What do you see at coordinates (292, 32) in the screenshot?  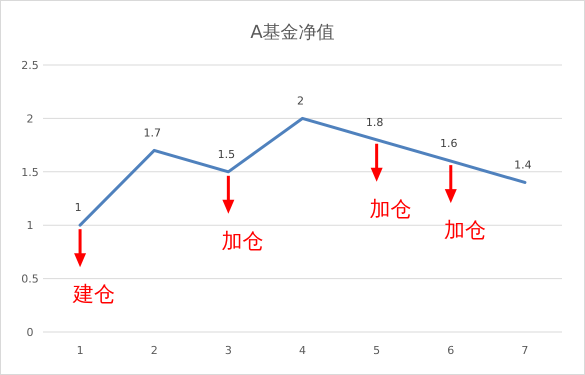 I see `chart-title: A基金净值` at bounding box center [292, 32].